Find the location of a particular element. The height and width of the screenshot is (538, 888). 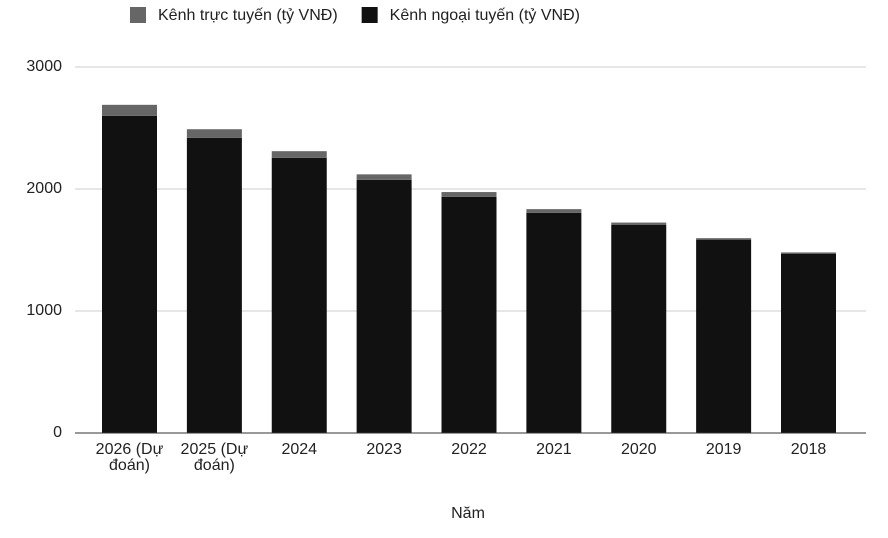

x-tick-label: 2021 is located at coordinates (554, 449).